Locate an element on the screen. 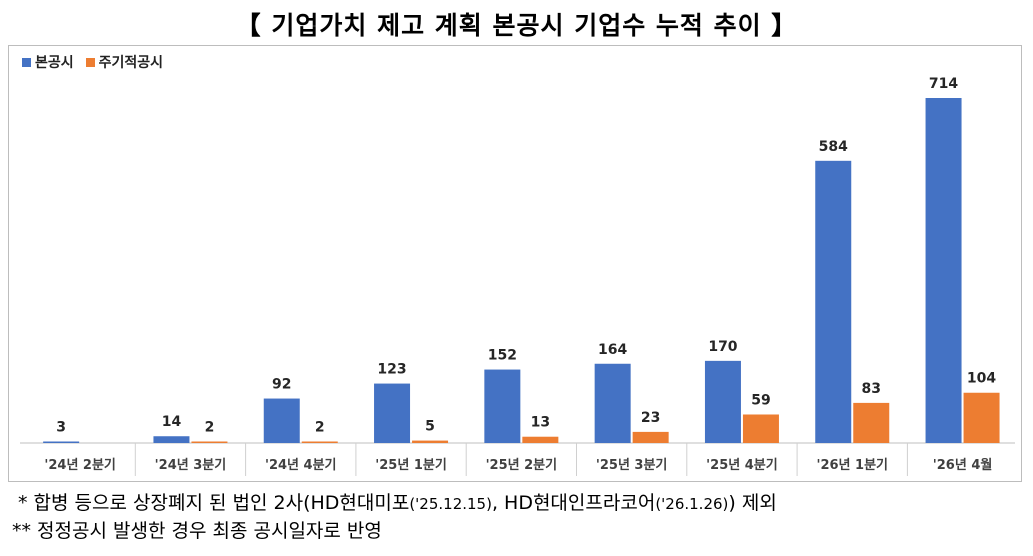 The width and height of the screenshot is (1033, 556). legend: 본공시 주기적공시 is located at coordinates (92, 62).